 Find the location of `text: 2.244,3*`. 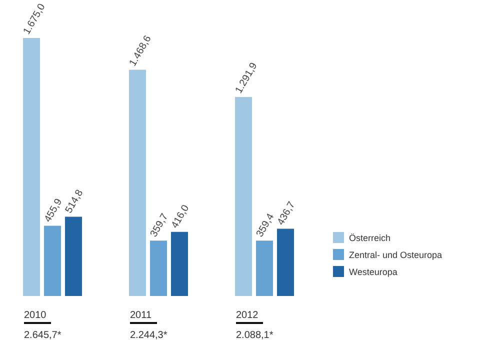

text: 2.244,3* is located at coordinates (149, 335).